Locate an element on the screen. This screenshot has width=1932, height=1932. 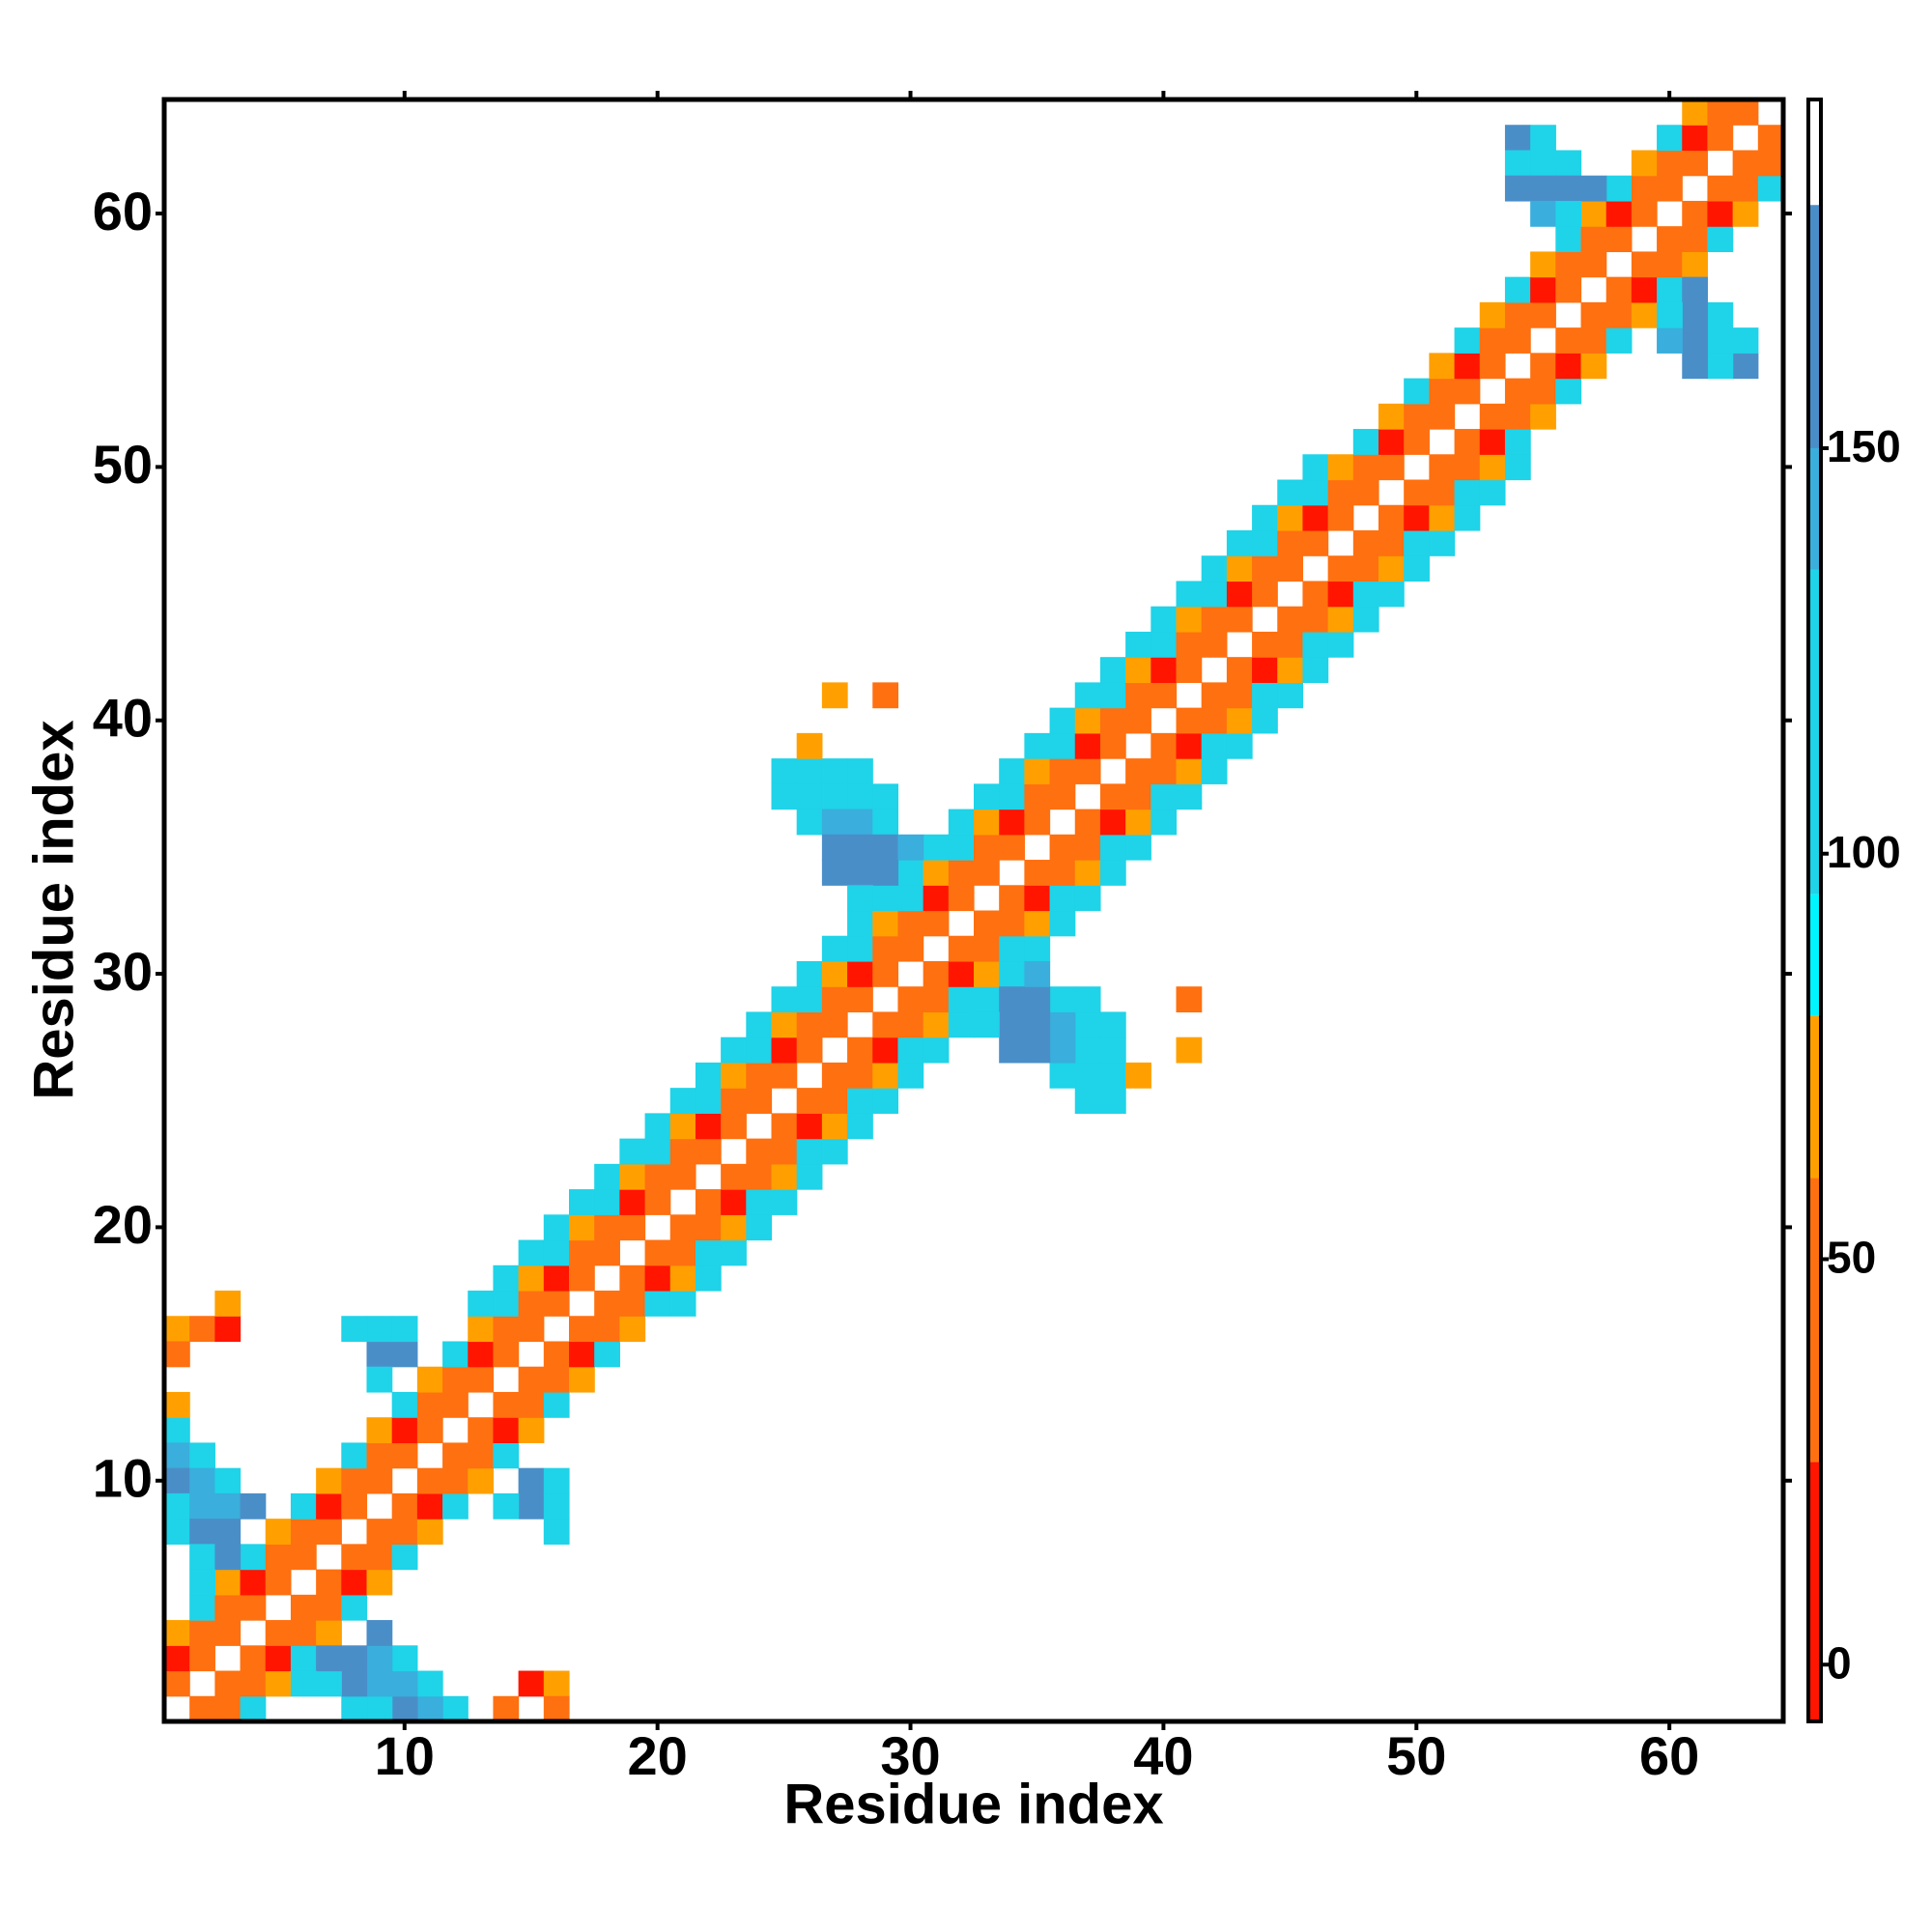
colorbar-tick-label: 0 is located at coordinates (1839, 1662).